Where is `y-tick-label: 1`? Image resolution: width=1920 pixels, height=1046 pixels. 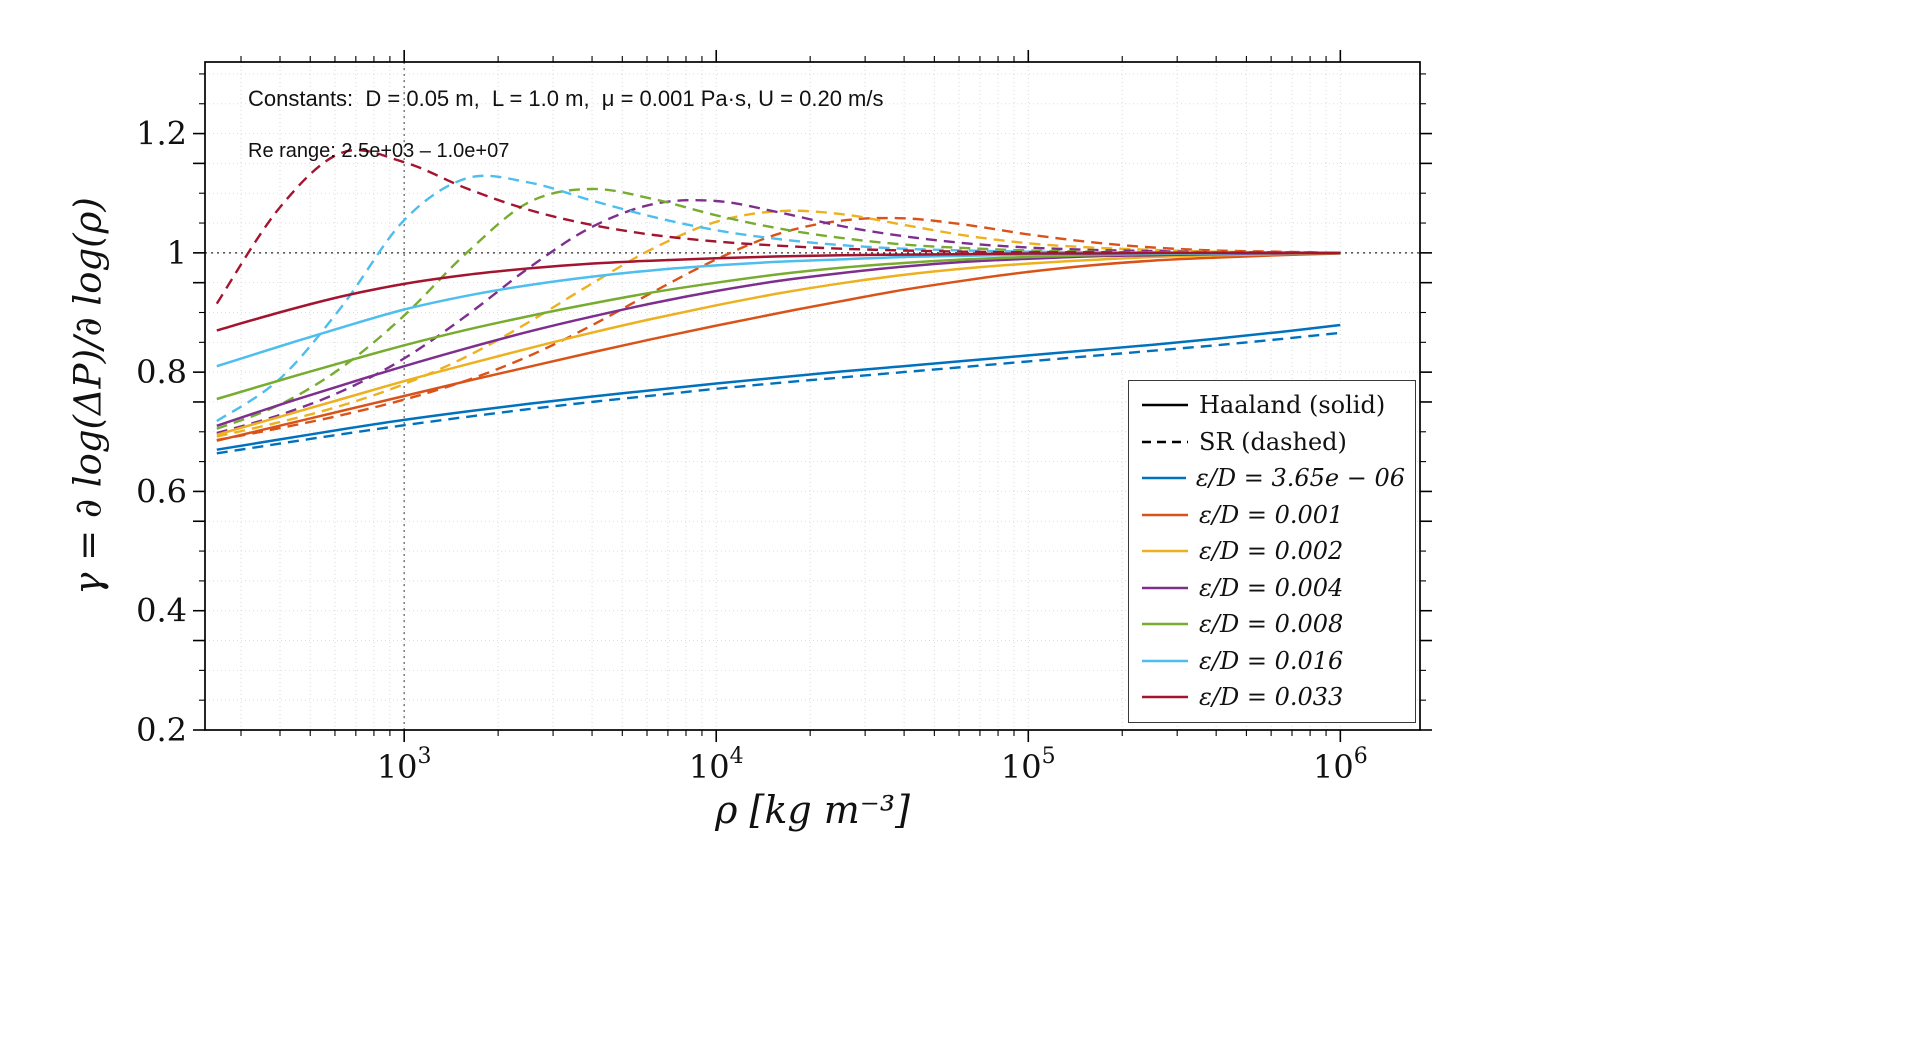 y-tick-label: 1 is located at coordinates (177, 253).